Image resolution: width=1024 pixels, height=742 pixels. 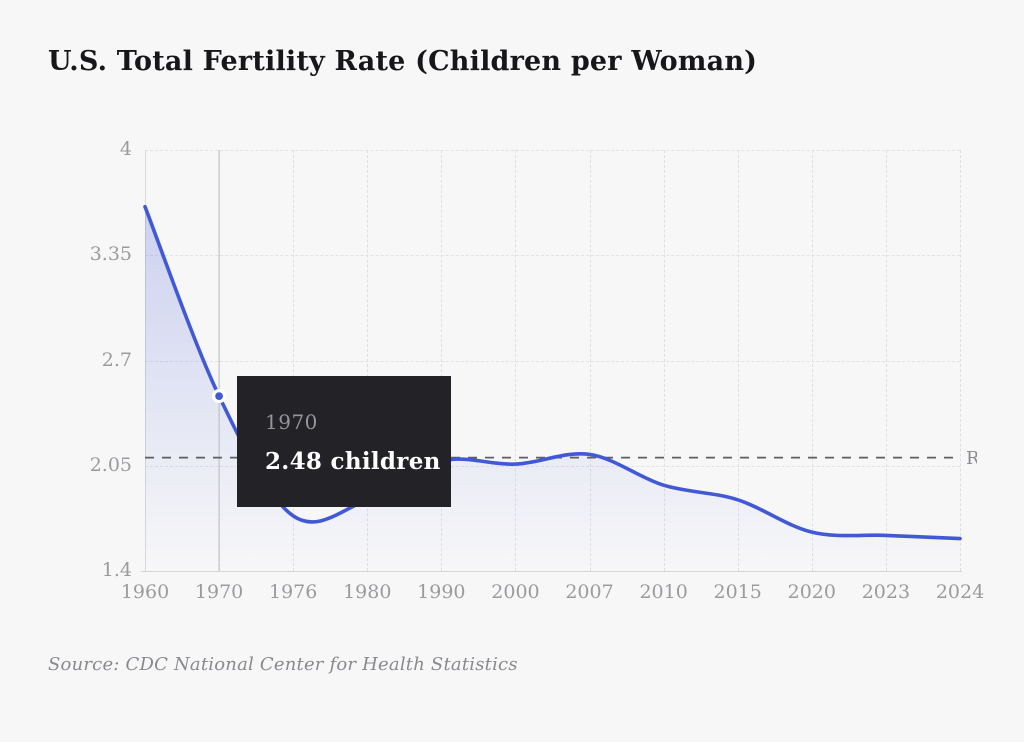 I want to click on x-axis-label: 2007, so click(x=589, y=592).